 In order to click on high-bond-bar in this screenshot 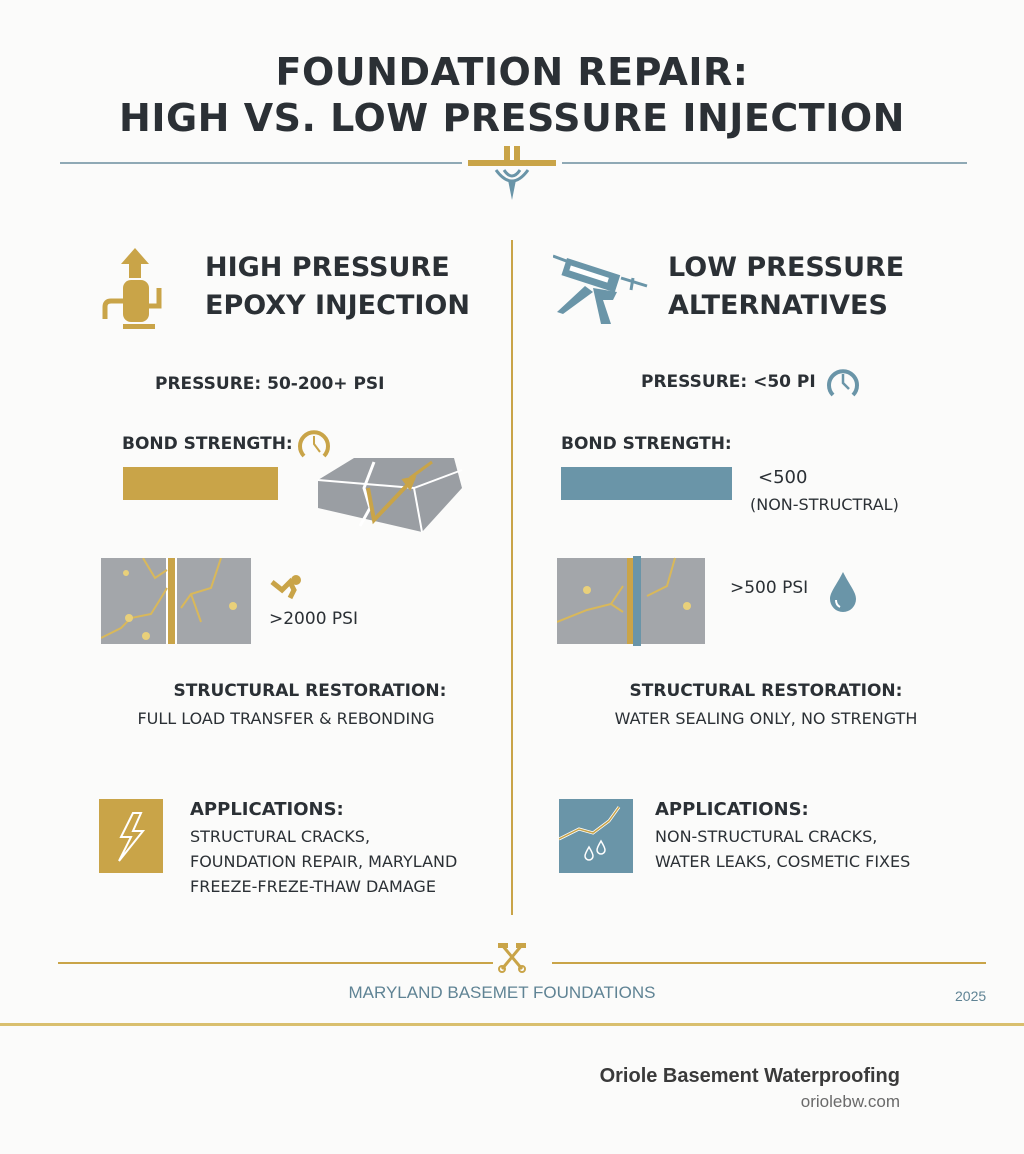, I will do `click(200, 483)`.